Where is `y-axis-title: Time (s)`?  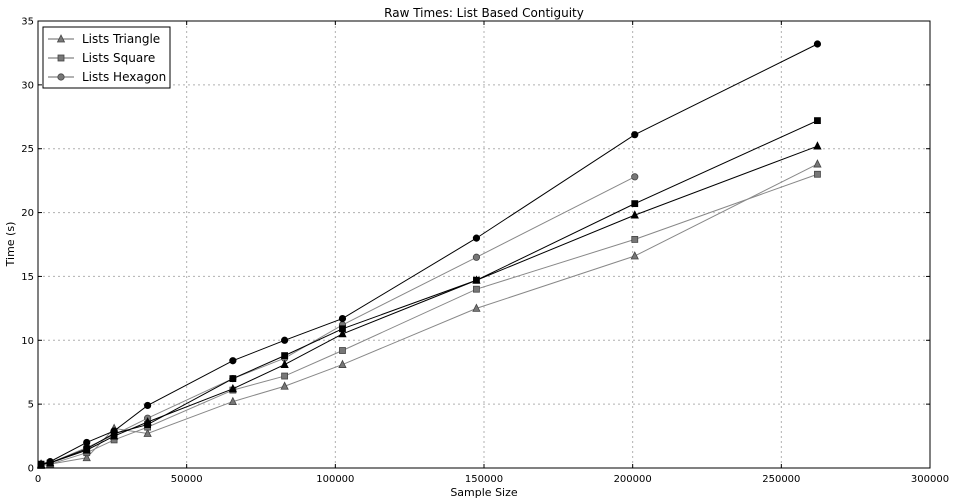
y-axis-title: Time (s) is located at coordinates (10, 245).